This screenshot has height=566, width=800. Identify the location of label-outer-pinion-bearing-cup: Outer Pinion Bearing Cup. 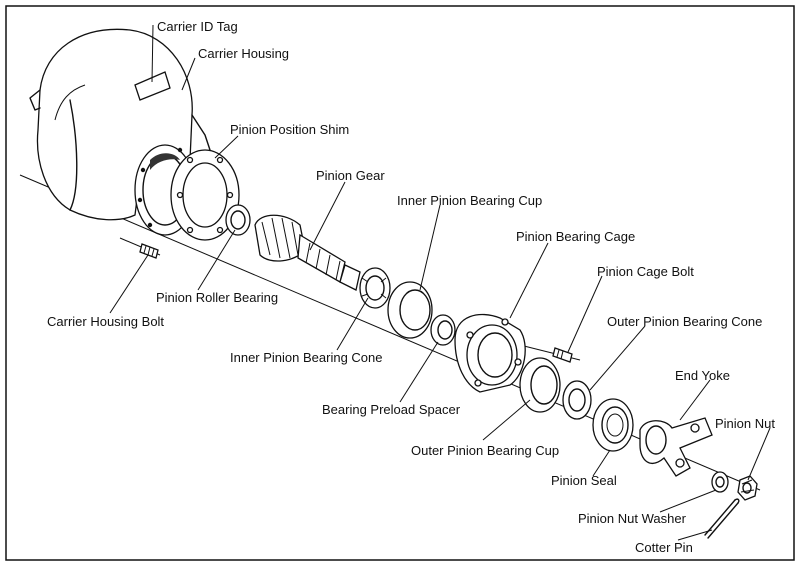
(485, 450).